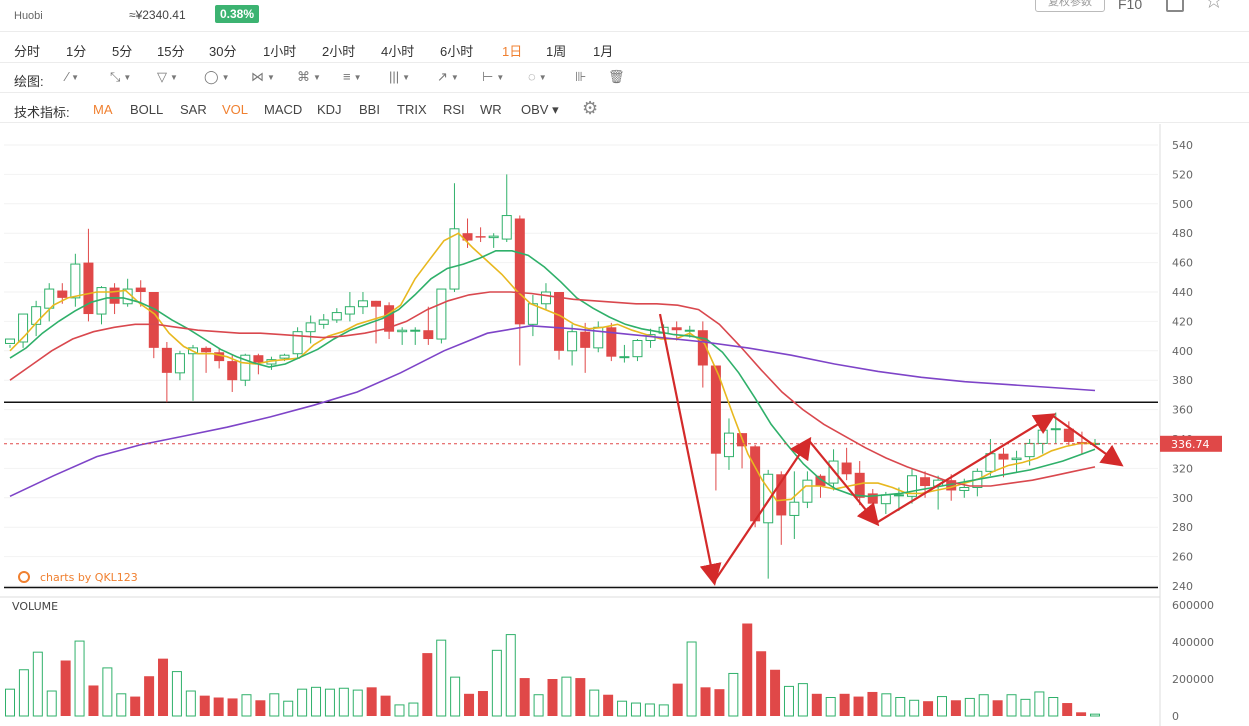 The width and height of the screenshot is (1249, 726). I want to click on star-icon: ☆, so click(1214, 6).